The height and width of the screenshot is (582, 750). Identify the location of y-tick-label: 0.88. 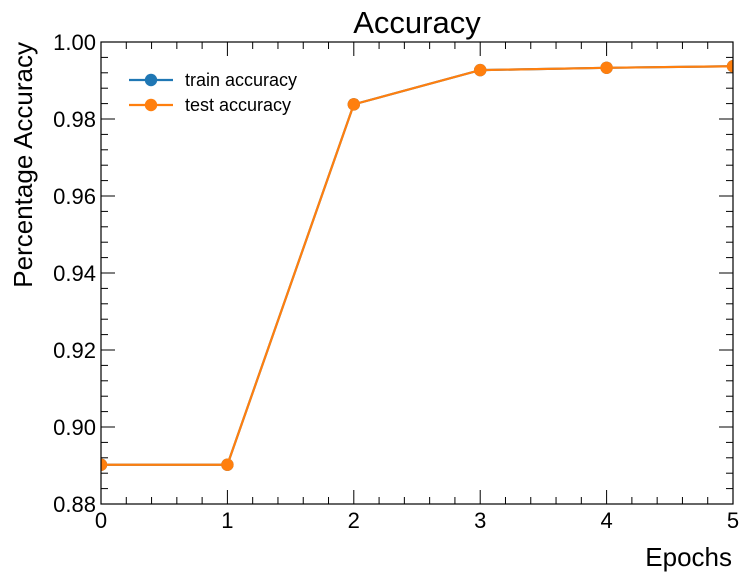
(74, 504).